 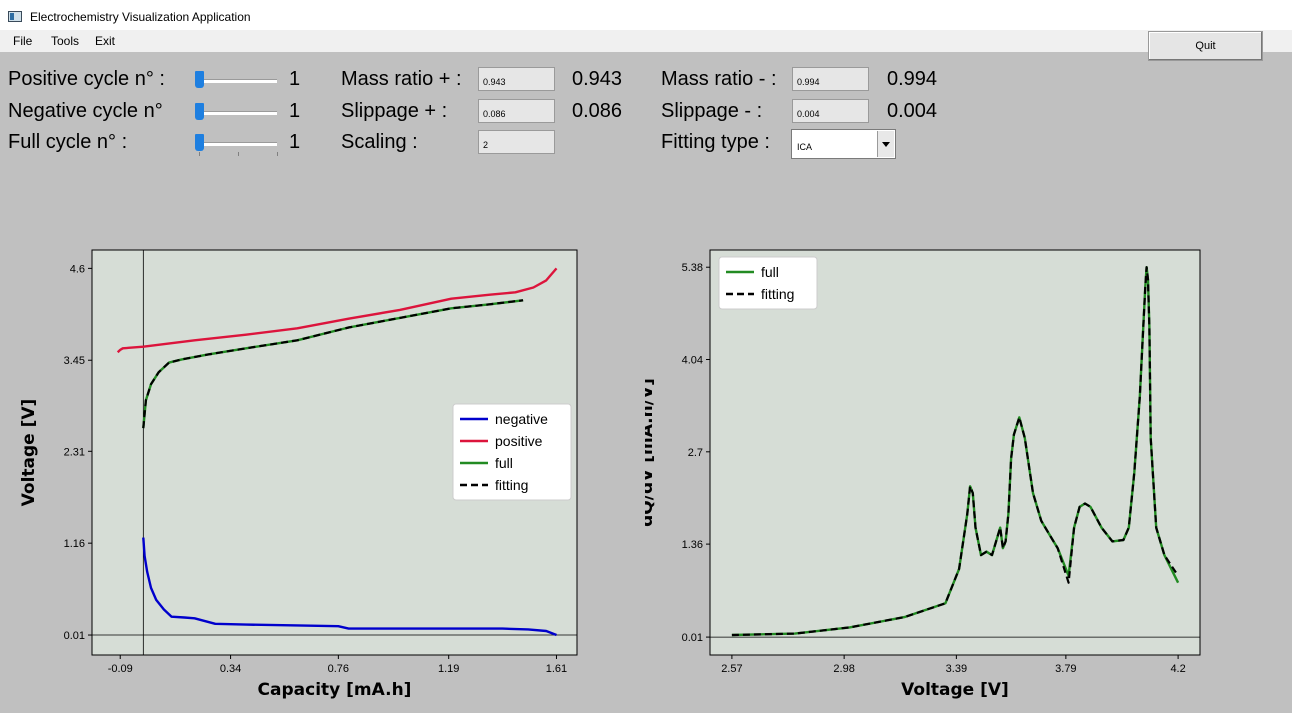 What do you see at coordinates (105, 41) in the screenshot?
I see `menu-exit: Exit` at bounding box center [105, 41].